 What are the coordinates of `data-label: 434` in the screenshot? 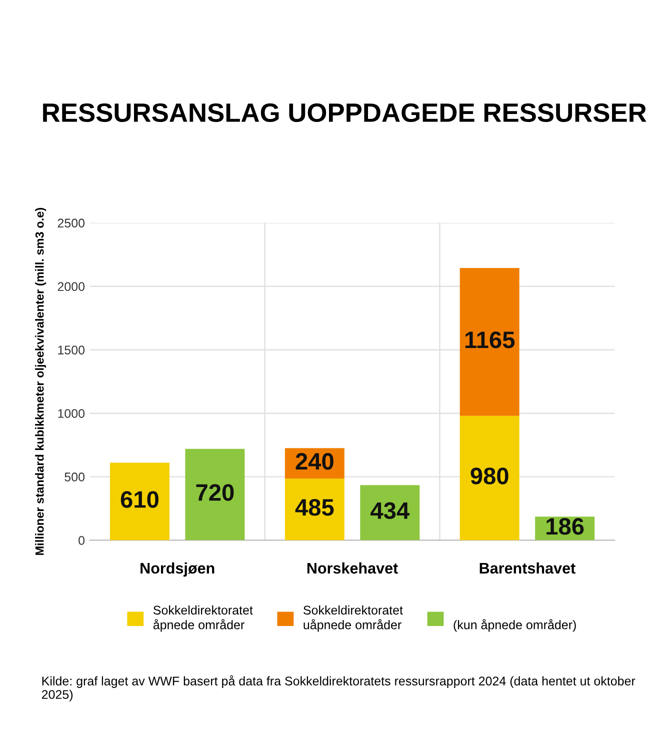 It's located at (390, 511).